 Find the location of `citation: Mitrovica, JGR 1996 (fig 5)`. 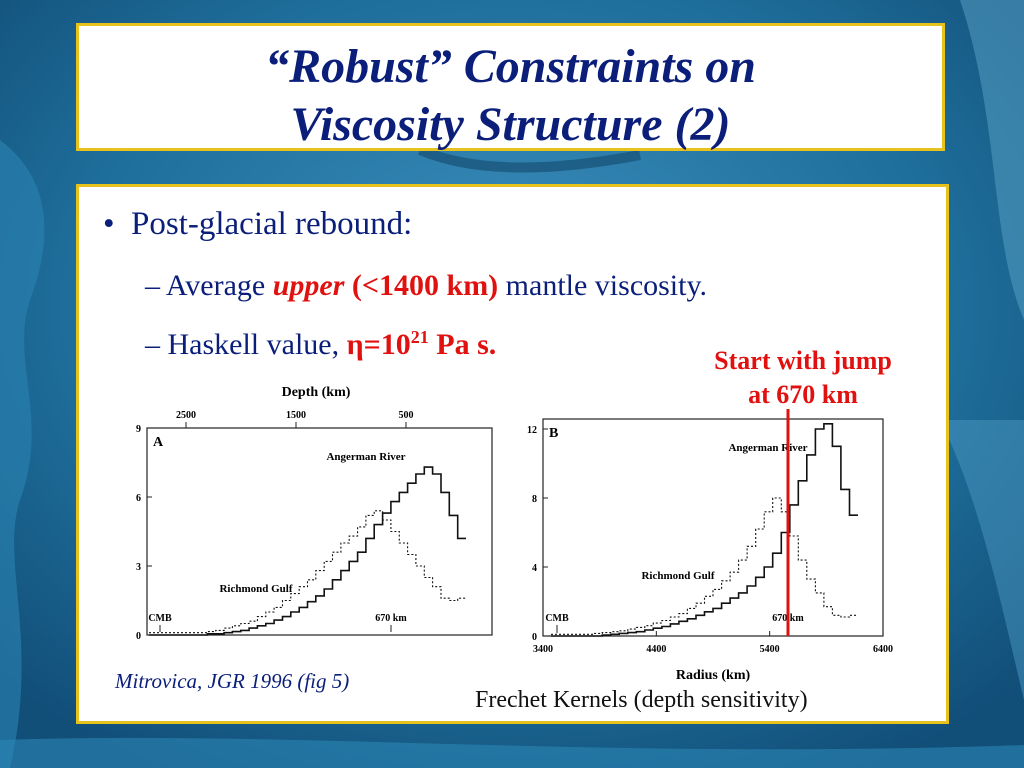

citation: Mitrovica, JGR 1996 (fig 5) is located at coordinates (232, 681).